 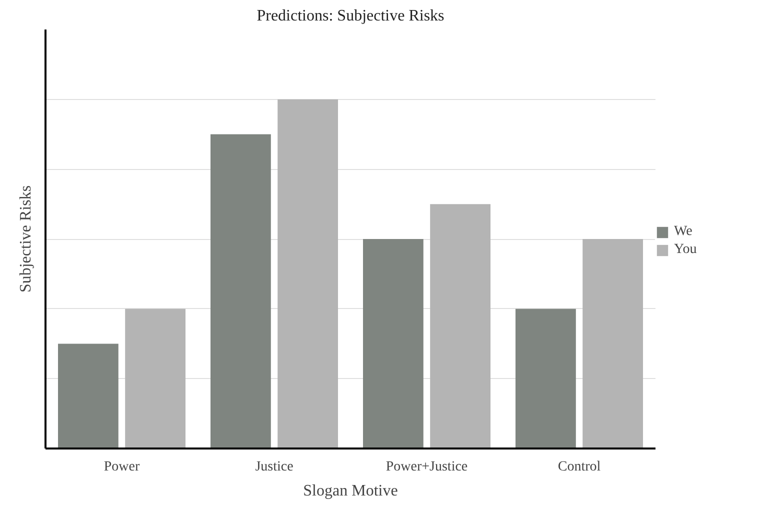 What do you see at coordinates (274, 467) in the screenshot?
I see `x-tick-label: Justice` at bounding box center [274, 467].